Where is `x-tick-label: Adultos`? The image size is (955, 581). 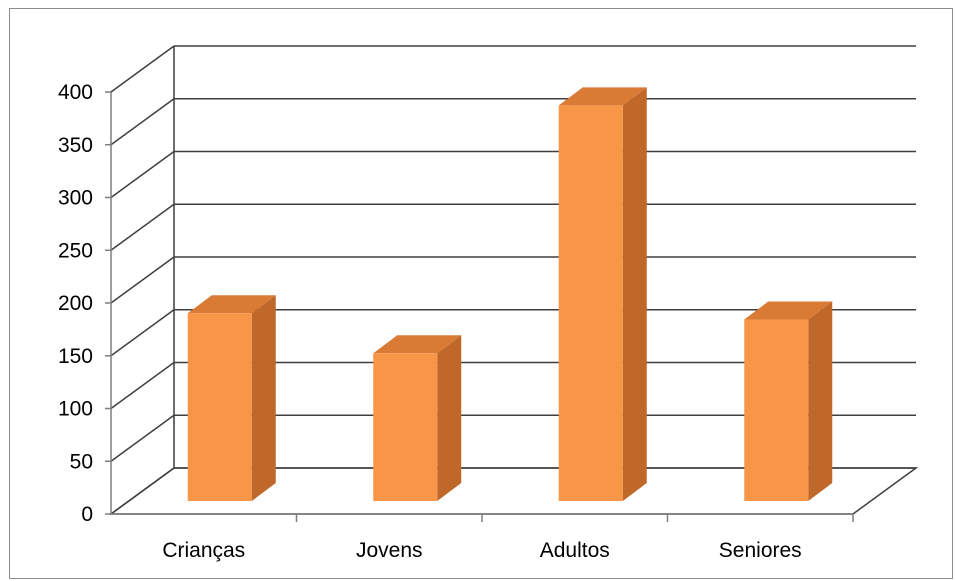 x-tick-label: Adultos is located at coordinates (575, 550).